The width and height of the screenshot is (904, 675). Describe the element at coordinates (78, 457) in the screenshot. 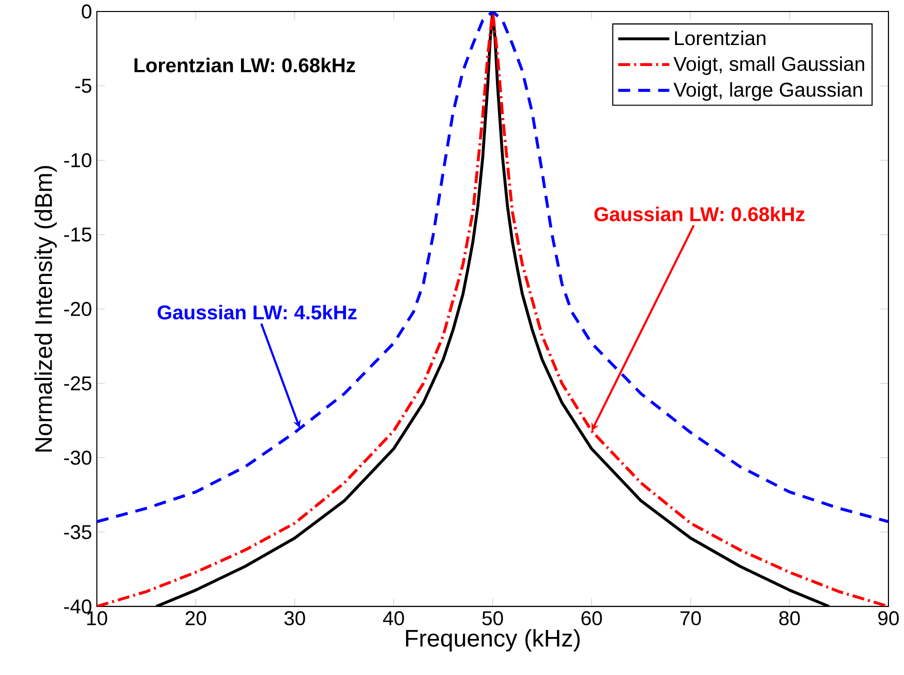

I see `y-tick-label: -30` at that location.